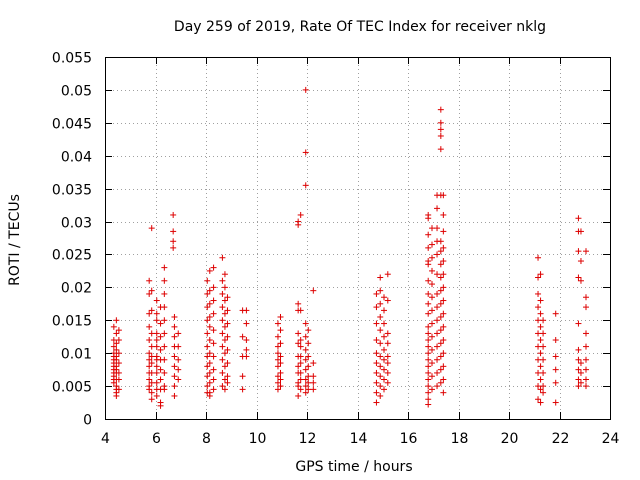 The width and height of the screenshot is (640, 480). What do you see at coordinates (72, 125) in the screenshot?
I see `y-tick-label: 0.045` at bounding box center [72, 125].